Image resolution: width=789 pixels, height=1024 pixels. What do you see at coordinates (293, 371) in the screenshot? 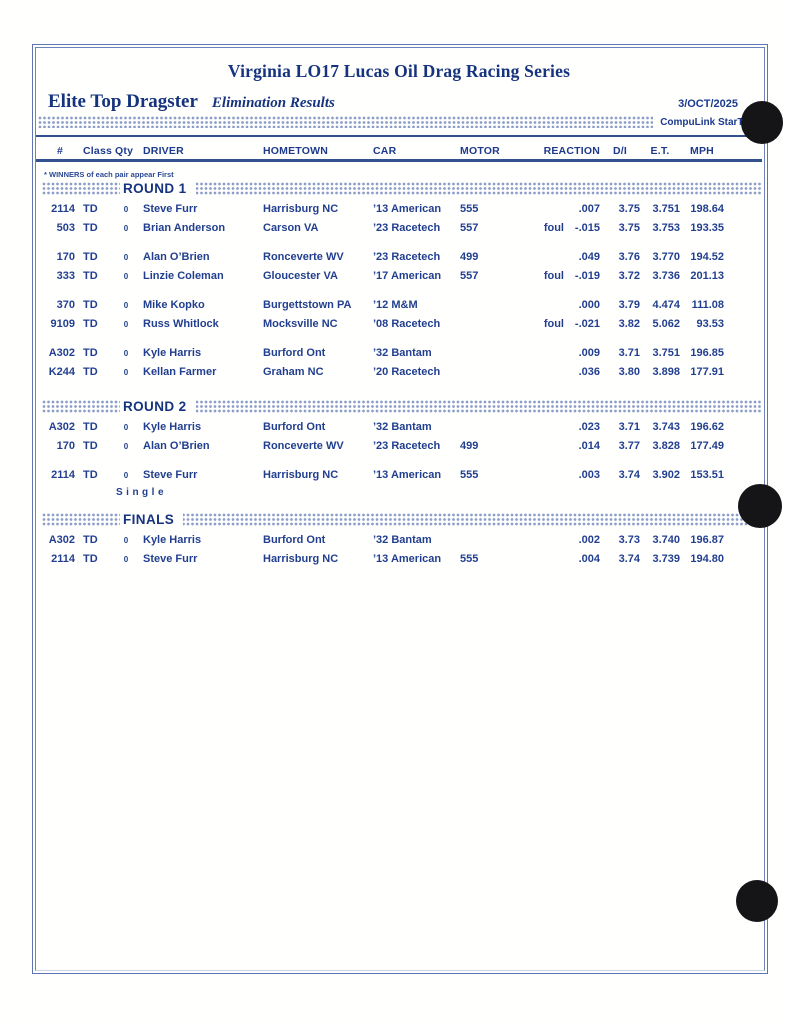
I see `cell-hometown: Graham NC` at bounding box center [293, 371].